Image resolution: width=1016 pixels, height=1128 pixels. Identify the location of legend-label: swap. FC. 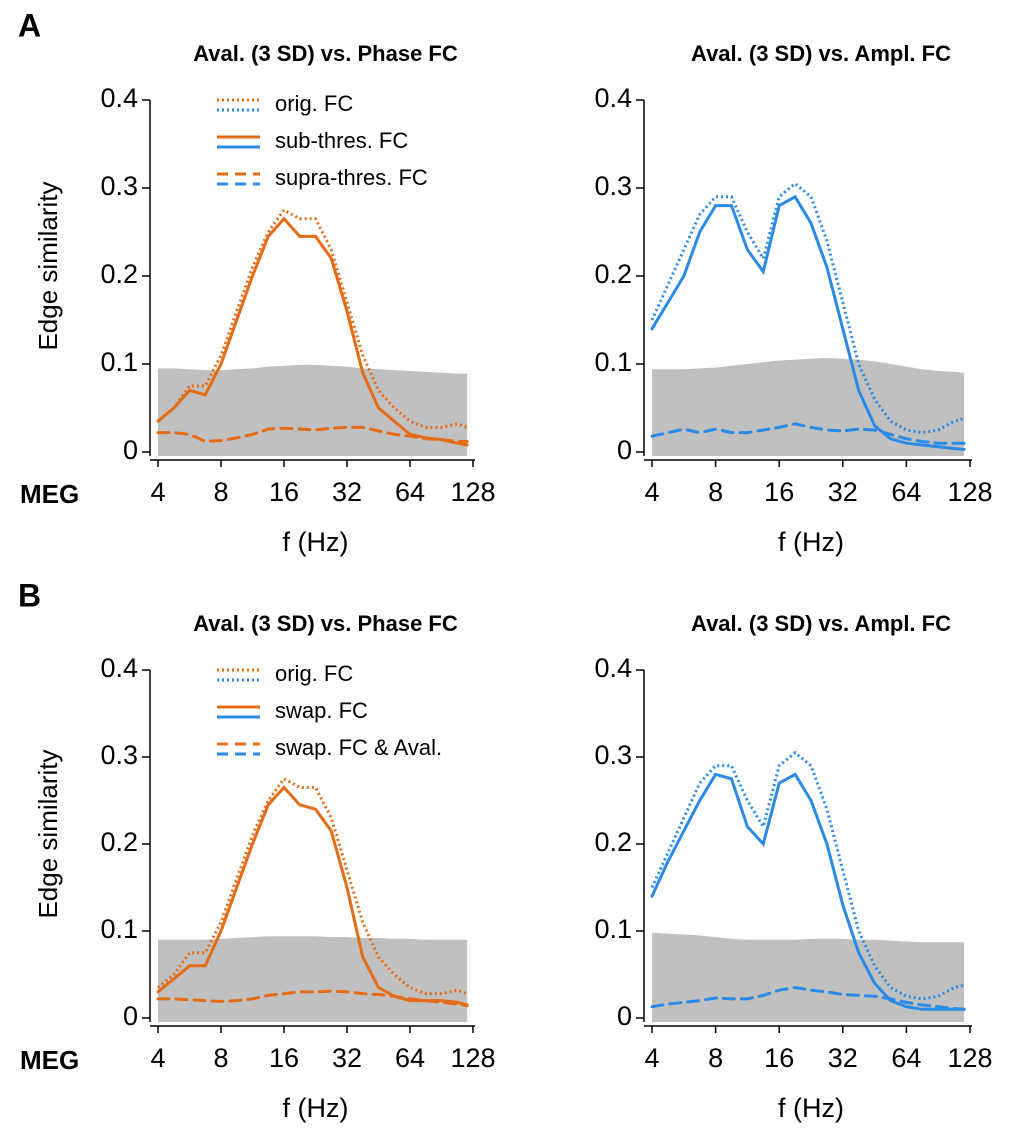
(321, 710).